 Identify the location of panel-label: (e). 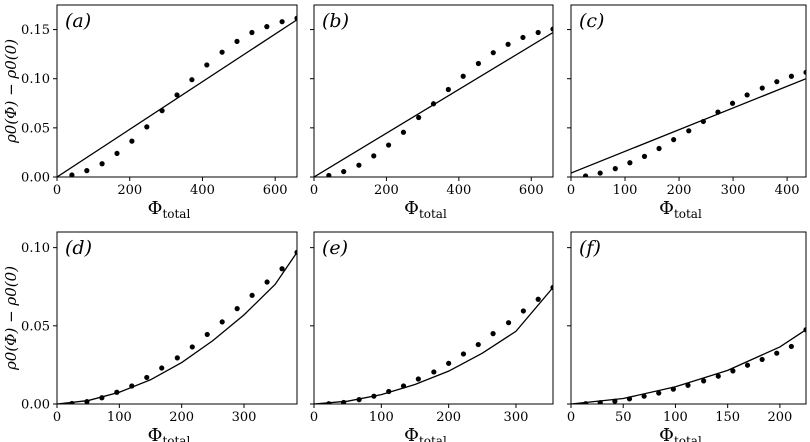
(335, 248).